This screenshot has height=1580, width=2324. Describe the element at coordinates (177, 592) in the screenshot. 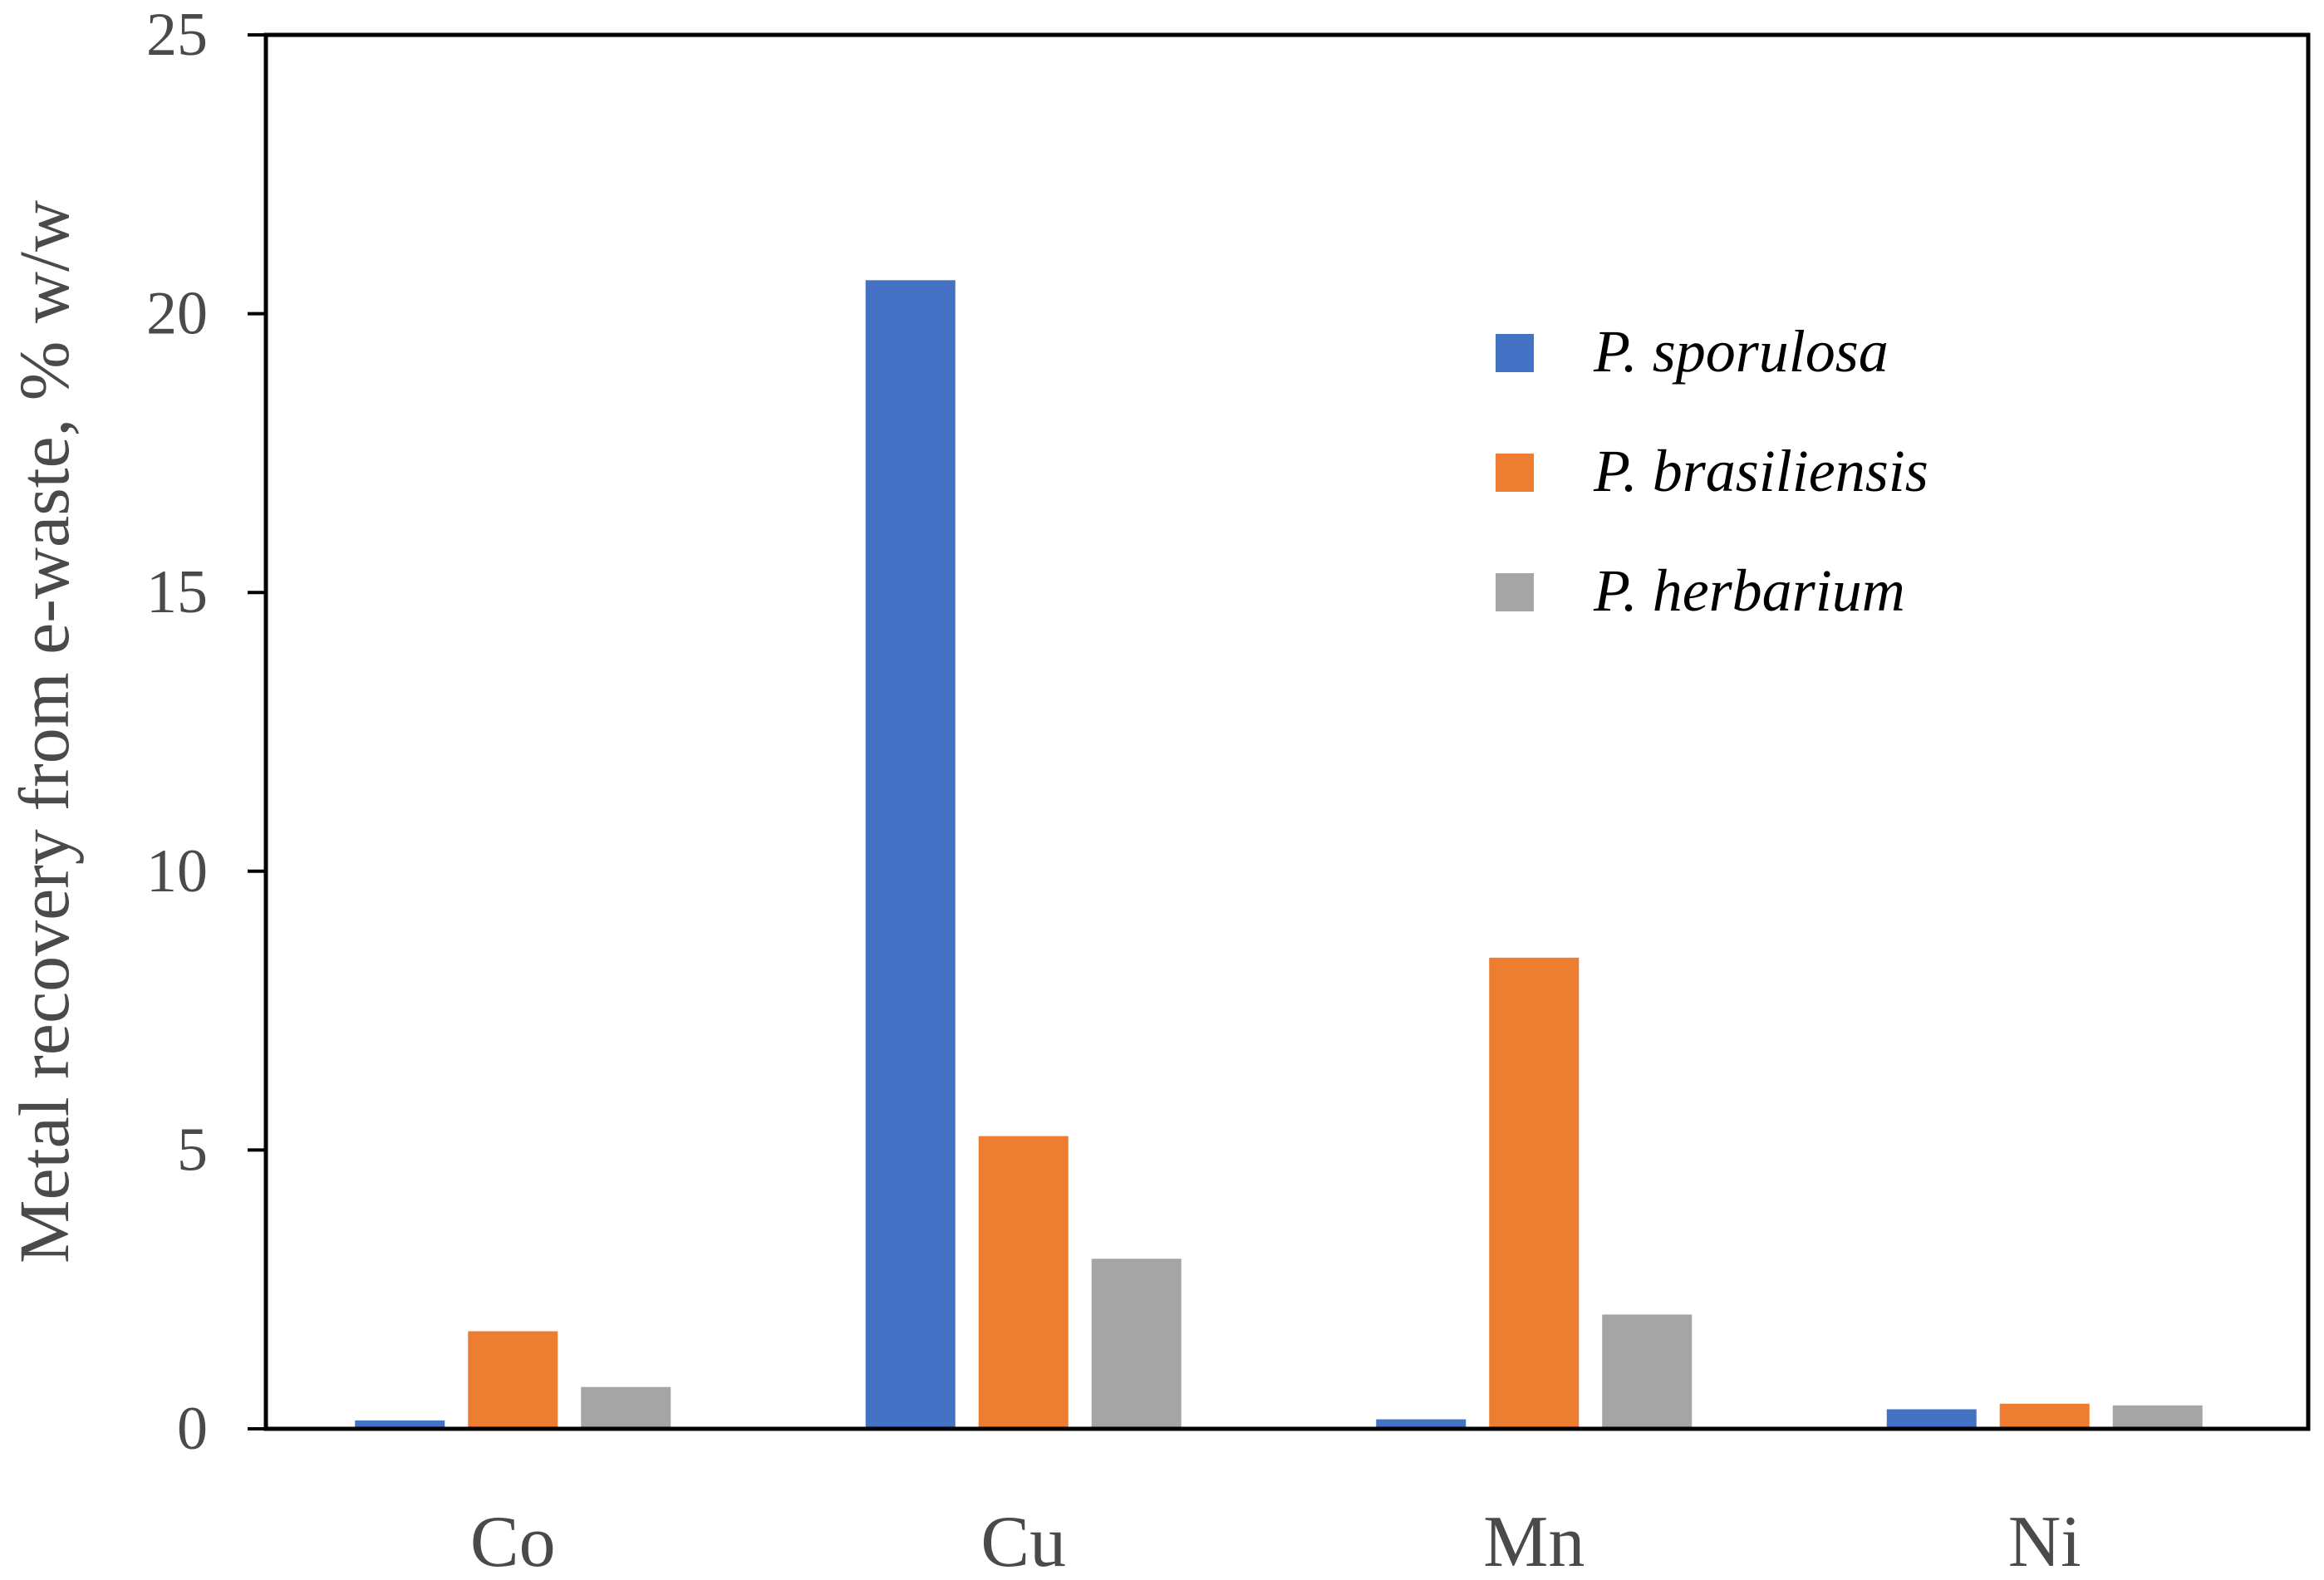

I see `y-tick-label: 15` at that location.